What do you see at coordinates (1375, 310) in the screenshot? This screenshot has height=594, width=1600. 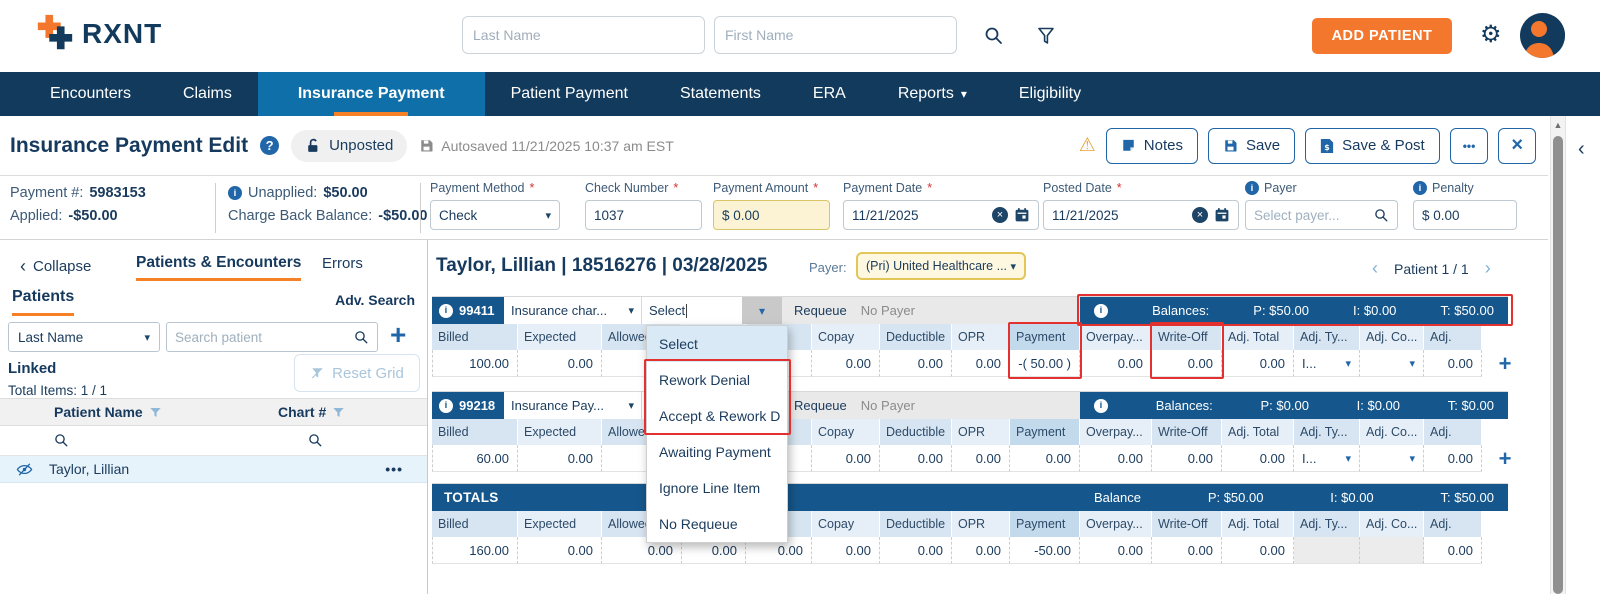 I see `balance-insurance: I: $0.00` at bounding box center [1375, 310].